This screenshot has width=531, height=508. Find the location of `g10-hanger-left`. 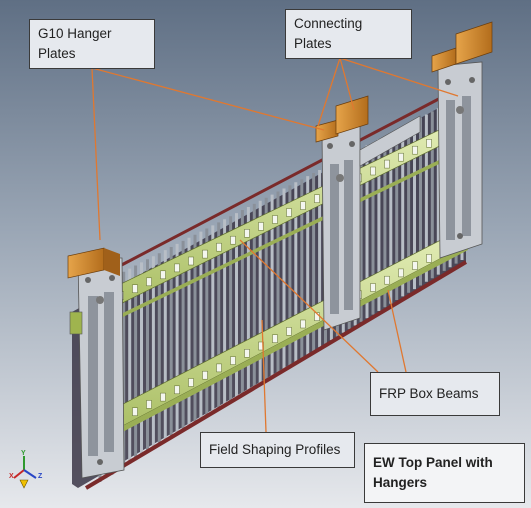

g10-hanger-left is located at coordinates (93, 263).